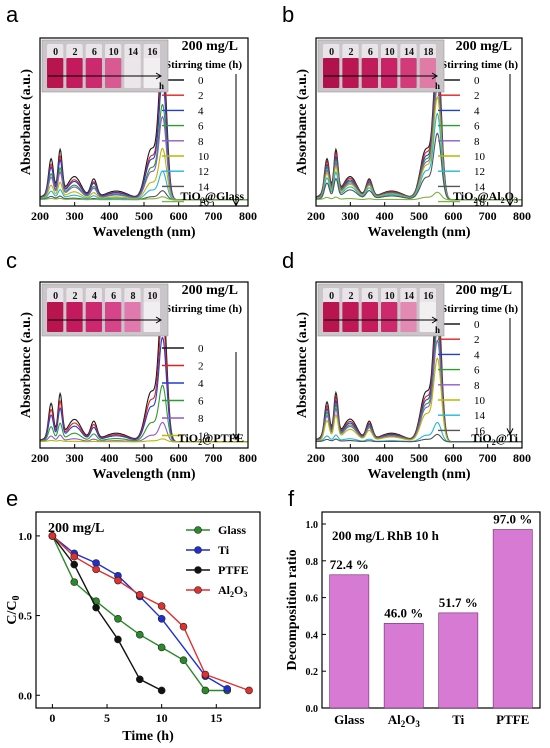 This screenshot has width=550, height=748. Describe the element at coordinates (484, 46) in the screenshot. I see `concentration-label: 200 mg/L` at that location.